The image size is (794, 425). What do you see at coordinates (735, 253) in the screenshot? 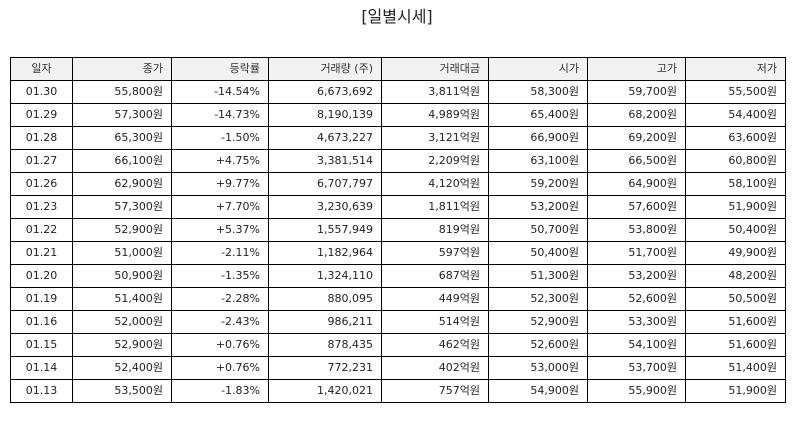
I see `cell-low: 49,900원` at bounding box center [735, 253].